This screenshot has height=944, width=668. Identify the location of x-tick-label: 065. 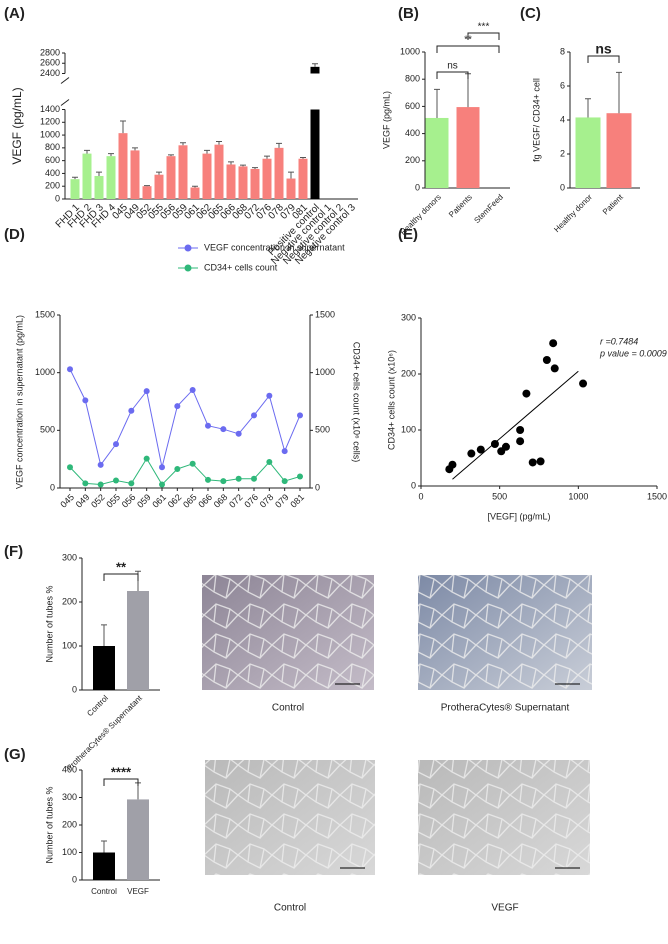
(190, 501).